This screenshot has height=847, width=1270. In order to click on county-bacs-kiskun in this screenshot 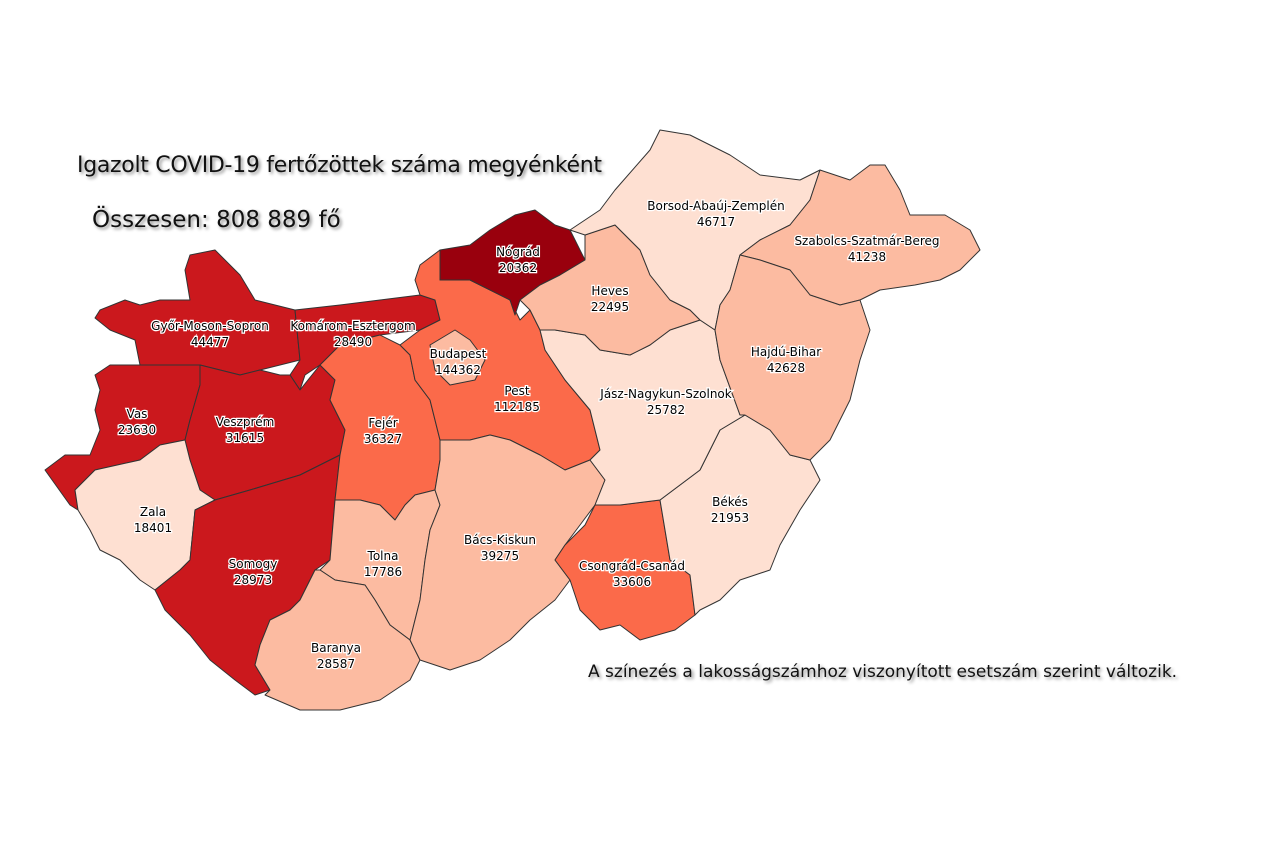, I will do `click(507, 552)`.